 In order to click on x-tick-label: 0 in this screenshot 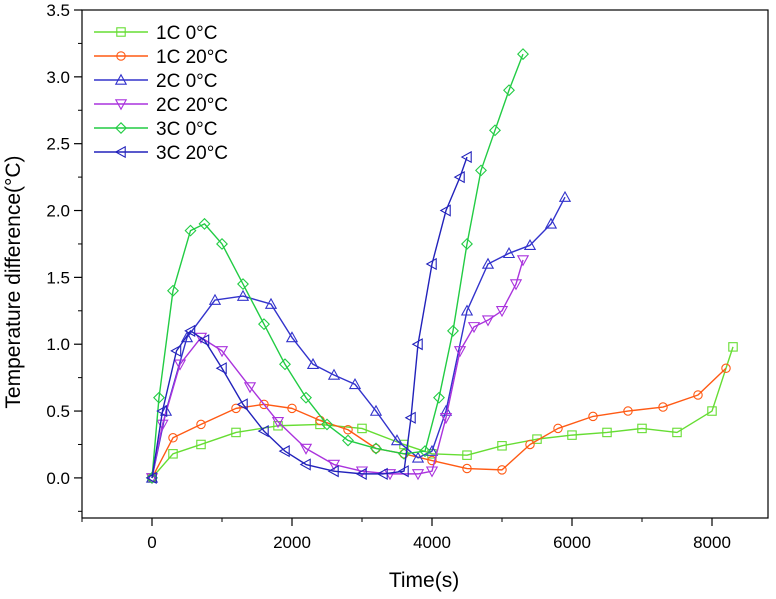, I will do `click(151, 542)`.